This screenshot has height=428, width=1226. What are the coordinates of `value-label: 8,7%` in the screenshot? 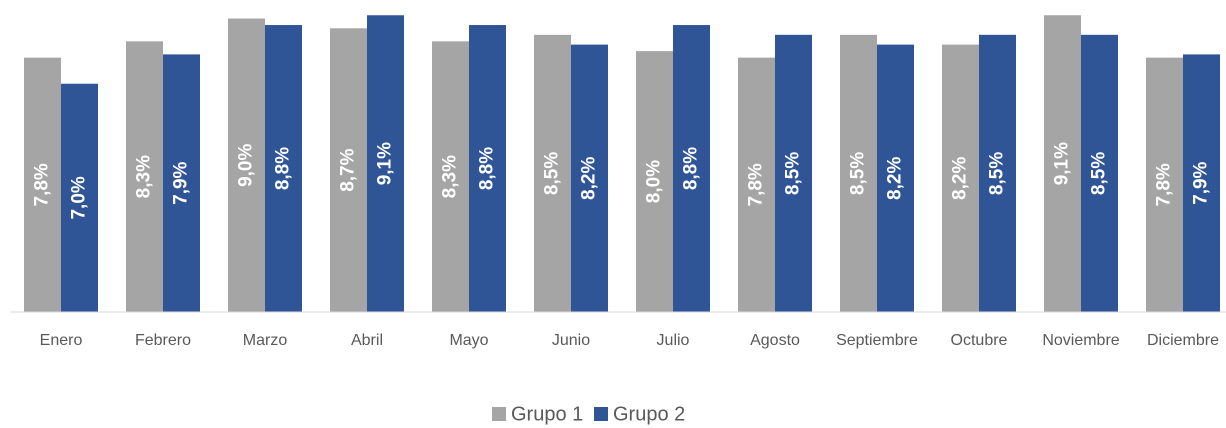 It's located at (348, 169).